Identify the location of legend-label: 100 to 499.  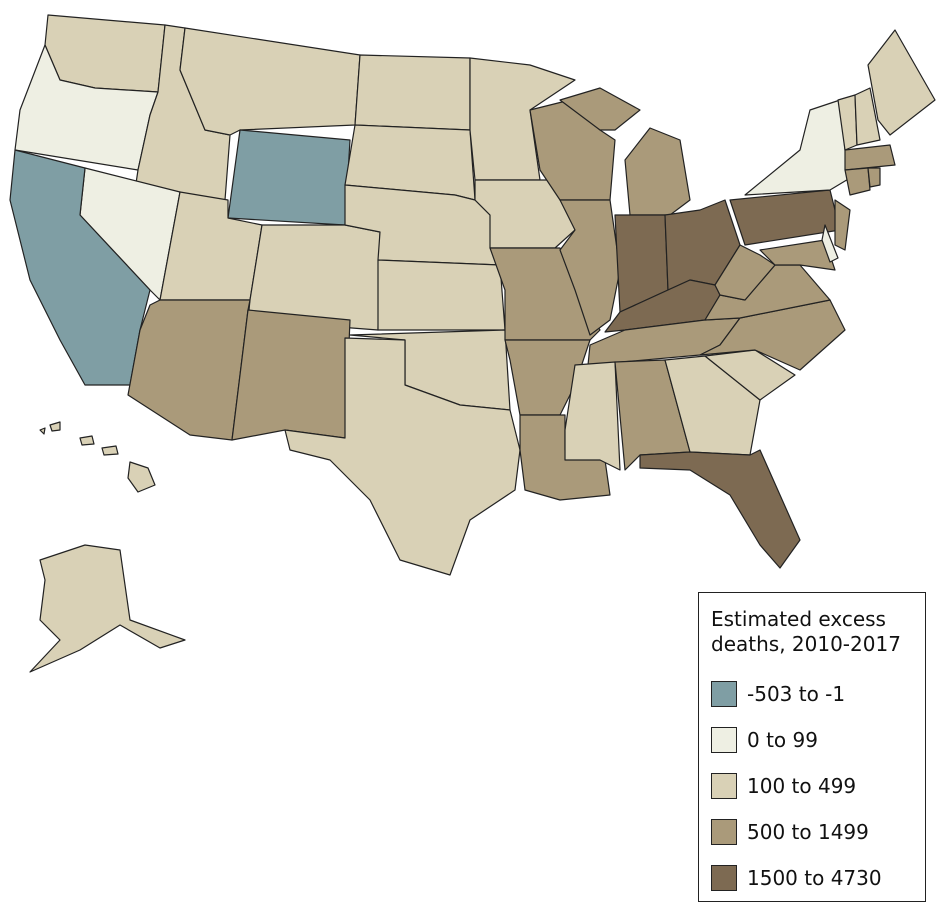
(802, 786).